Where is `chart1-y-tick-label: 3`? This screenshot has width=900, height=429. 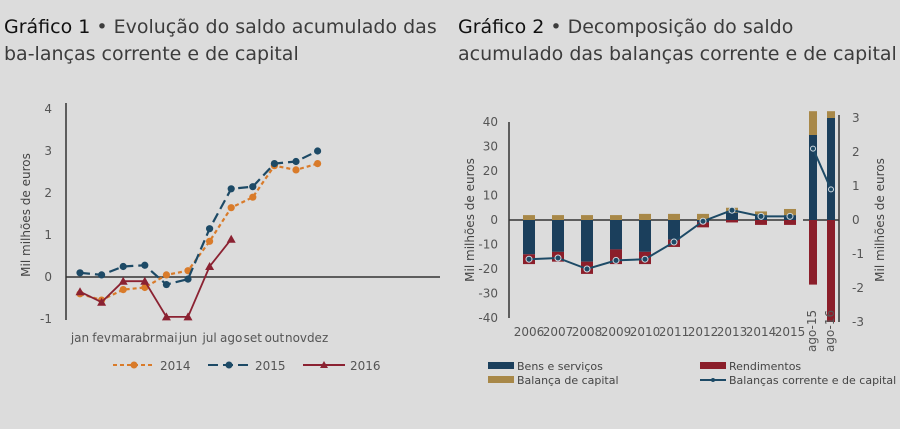 chart1-y-tick-label: 3 is located at coordinates (48, 151).